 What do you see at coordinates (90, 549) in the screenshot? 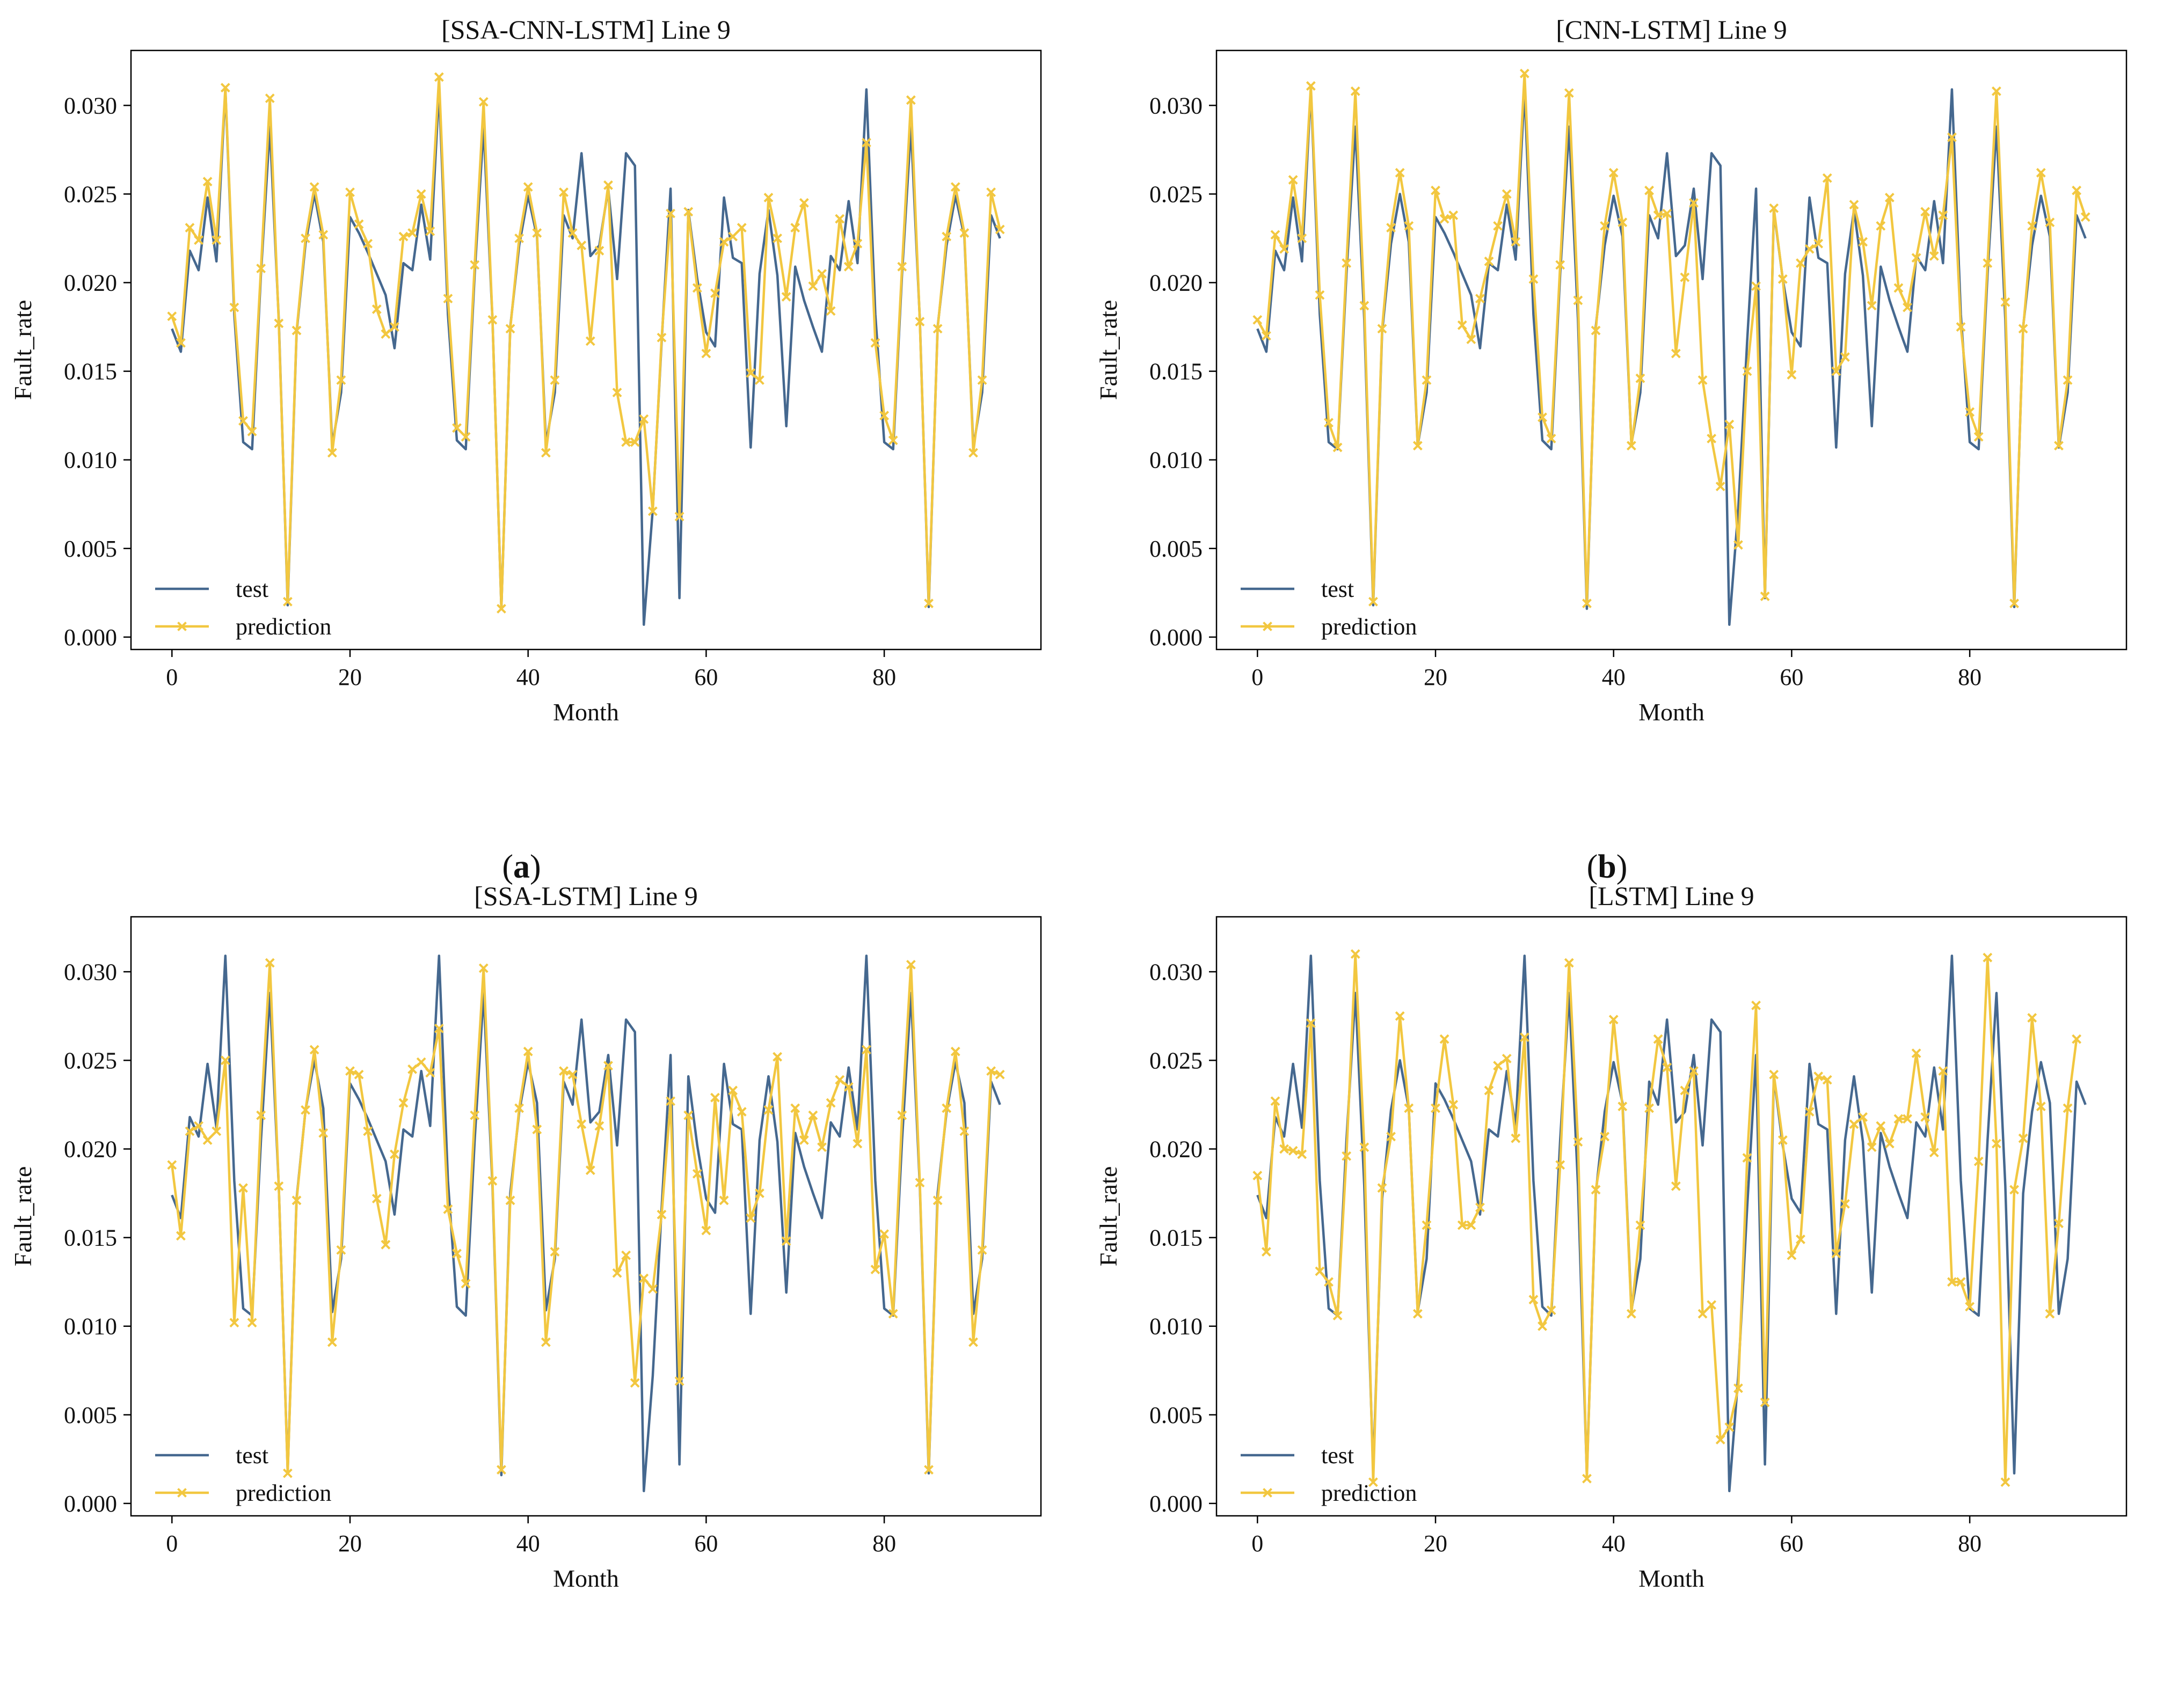
I see `y-tick-label: 0.005` at bounding box center [90, 549].